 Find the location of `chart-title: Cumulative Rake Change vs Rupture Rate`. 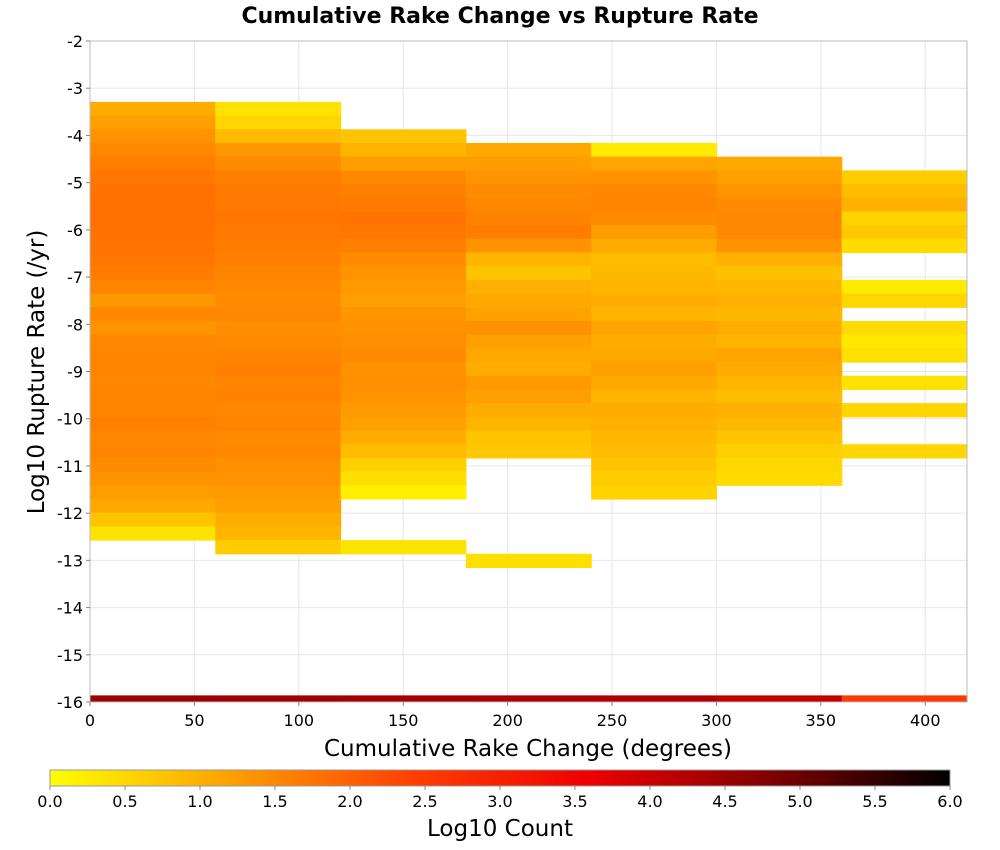

chart-title: Cumulative Rake Change vs Rupture Rate is located at coordinates (499, 16).